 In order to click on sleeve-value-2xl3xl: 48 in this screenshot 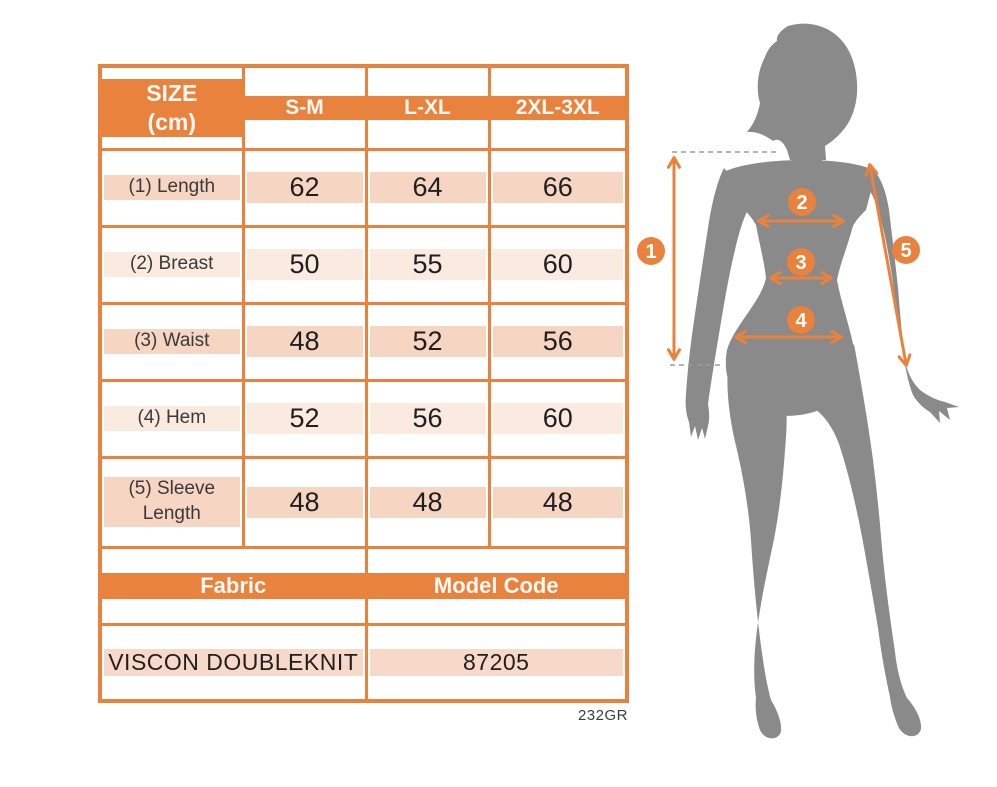, I will do `click(557, 502)`.